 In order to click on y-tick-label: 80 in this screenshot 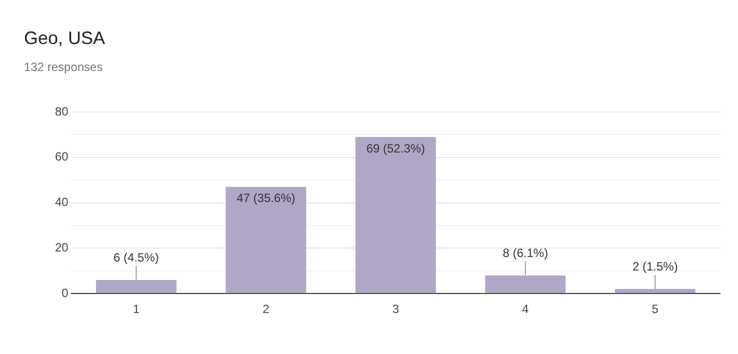, I will do `click(61, 111)`.